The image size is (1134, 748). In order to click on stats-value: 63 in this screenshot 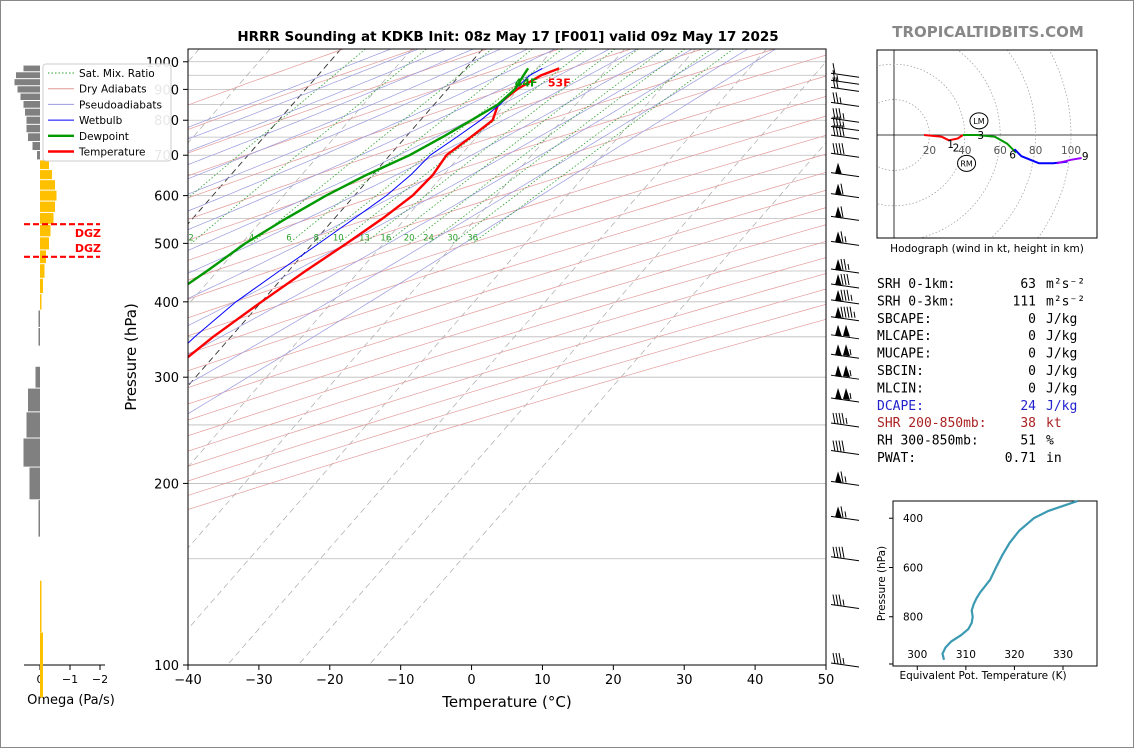, I will do `click(1028, 284)`.